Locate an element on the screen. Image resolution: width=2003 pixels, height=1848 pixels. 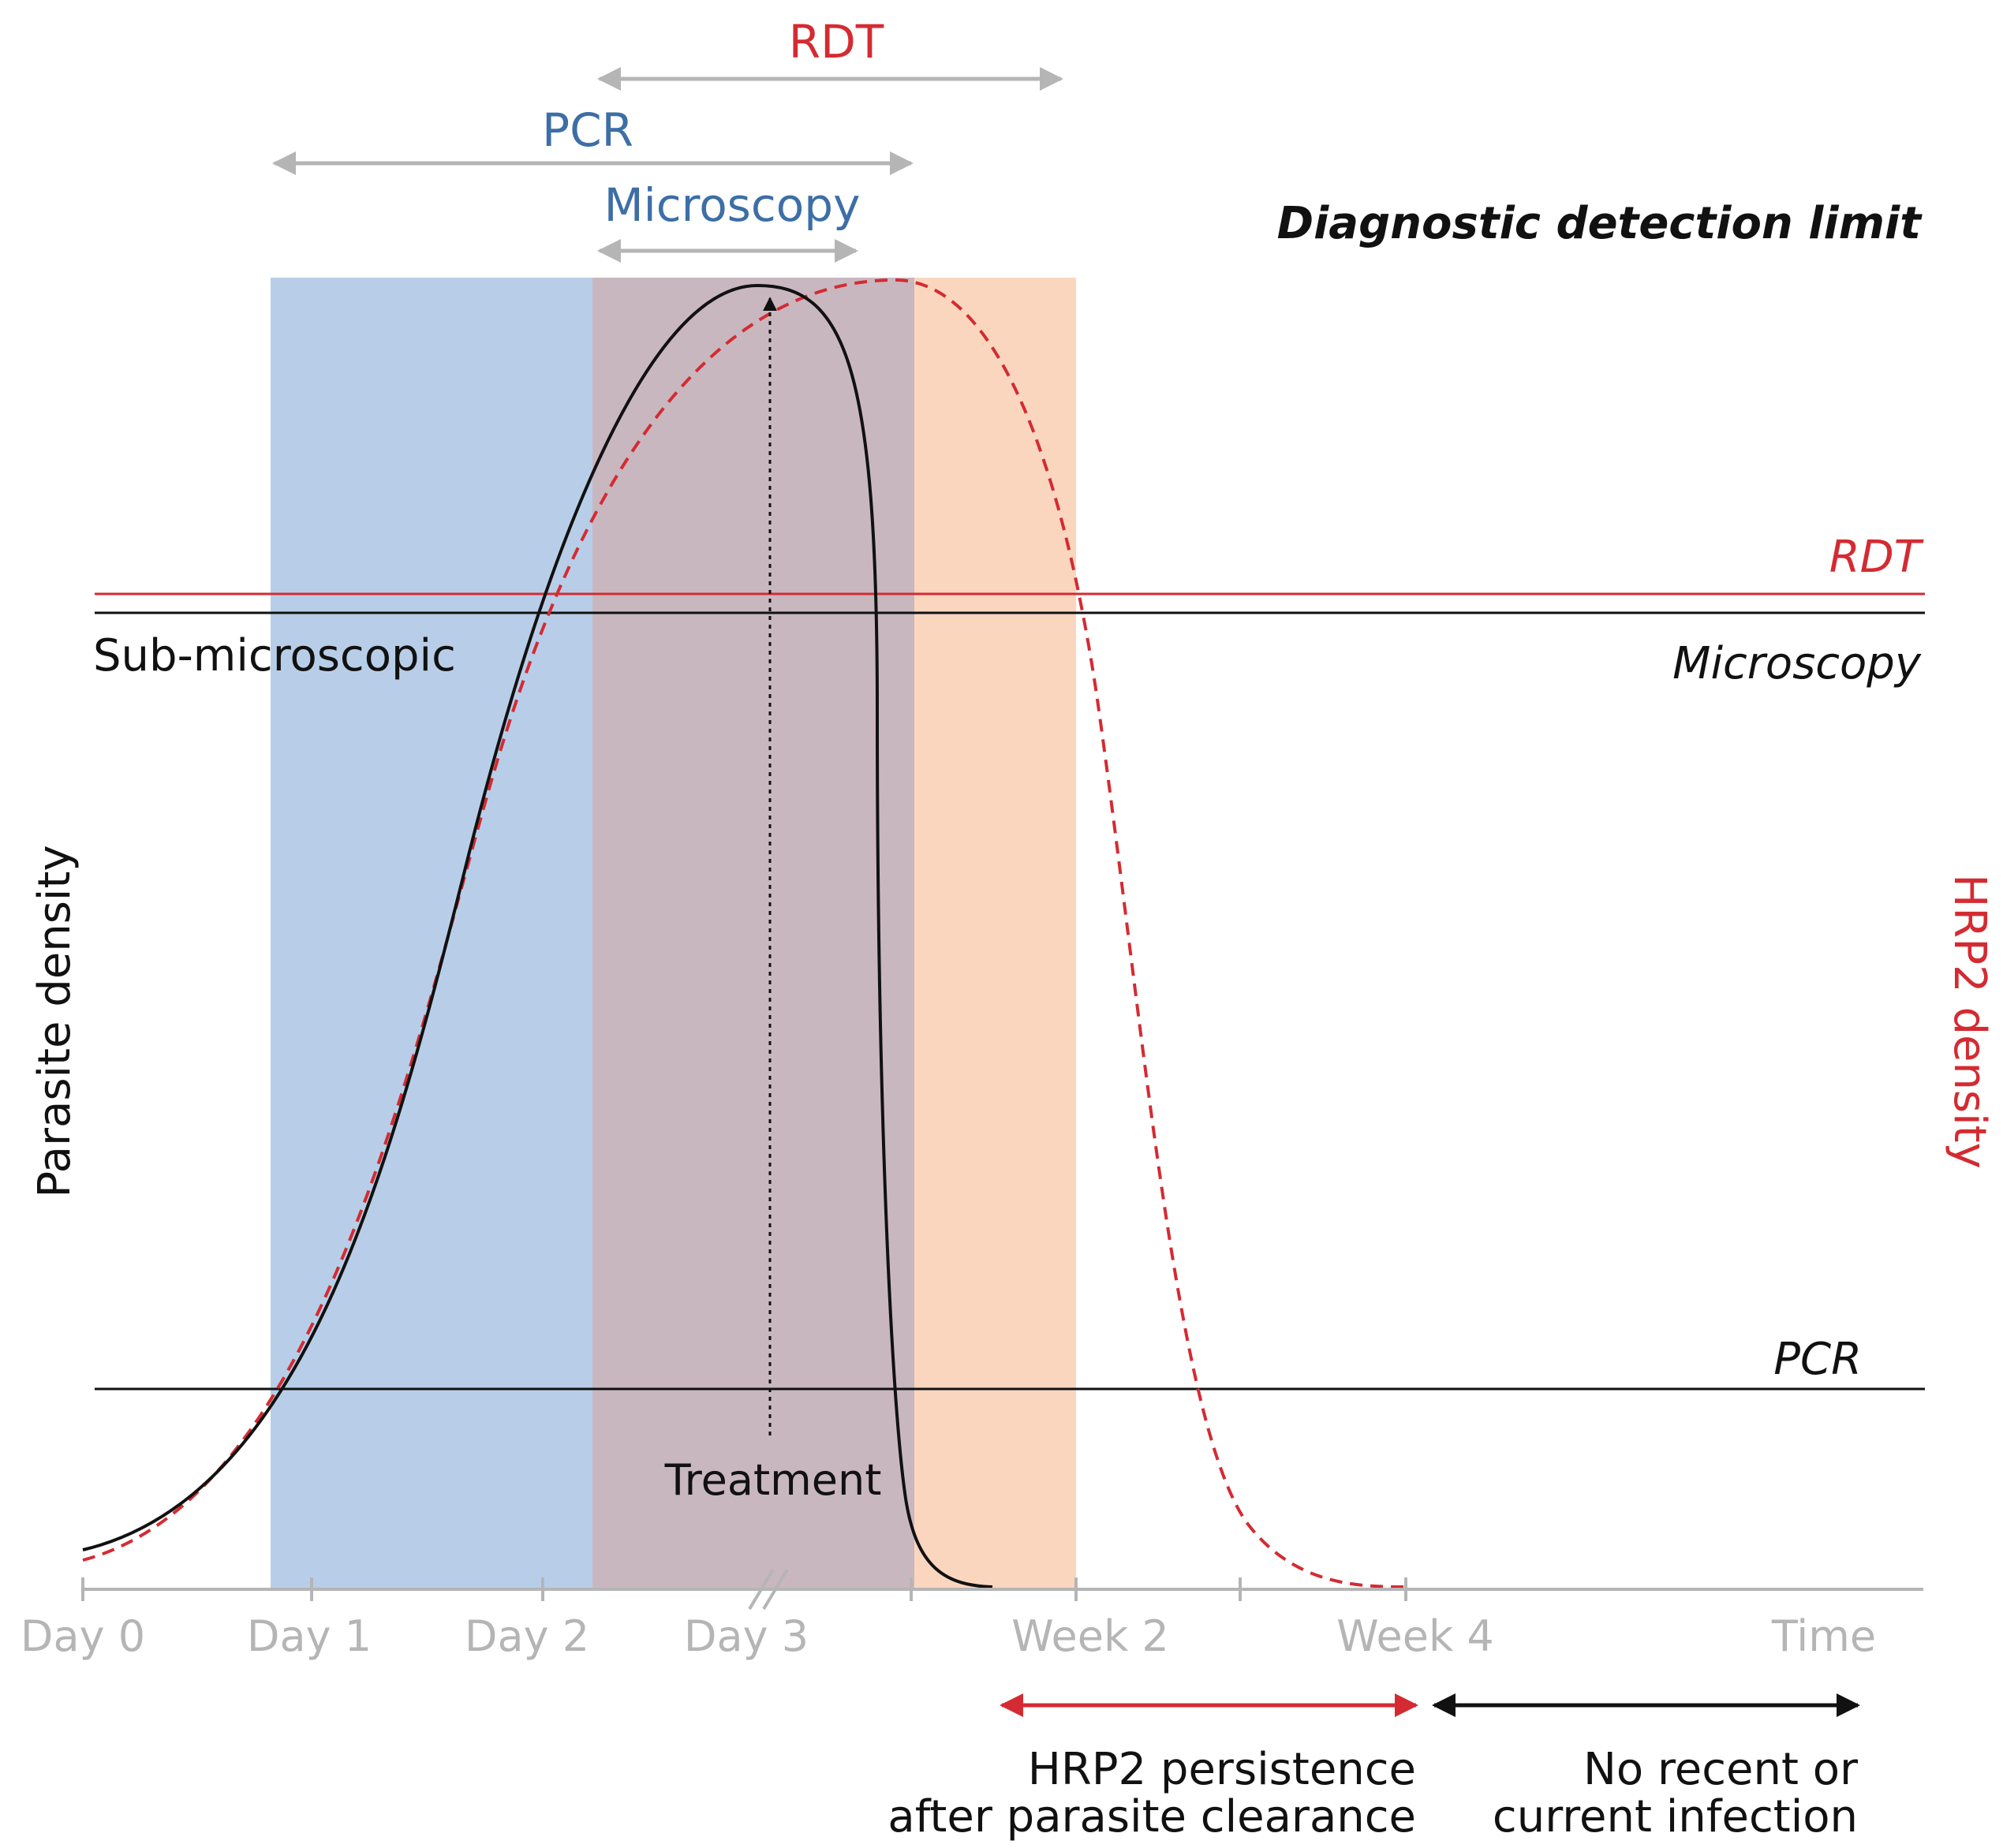
no-infection-label-2: current infection is located at coordinates (1676, 1816).